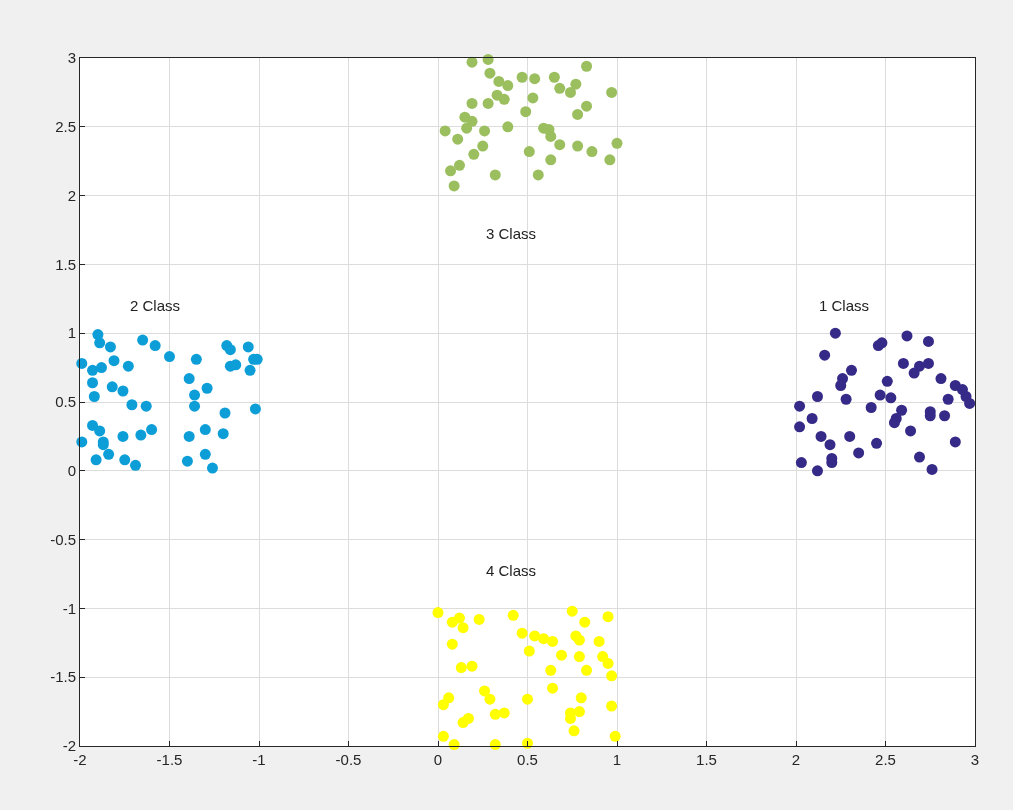  Describe the element at coordinates (259, 759) in the screenshot. I see `x-tick-label: -1` at that location.